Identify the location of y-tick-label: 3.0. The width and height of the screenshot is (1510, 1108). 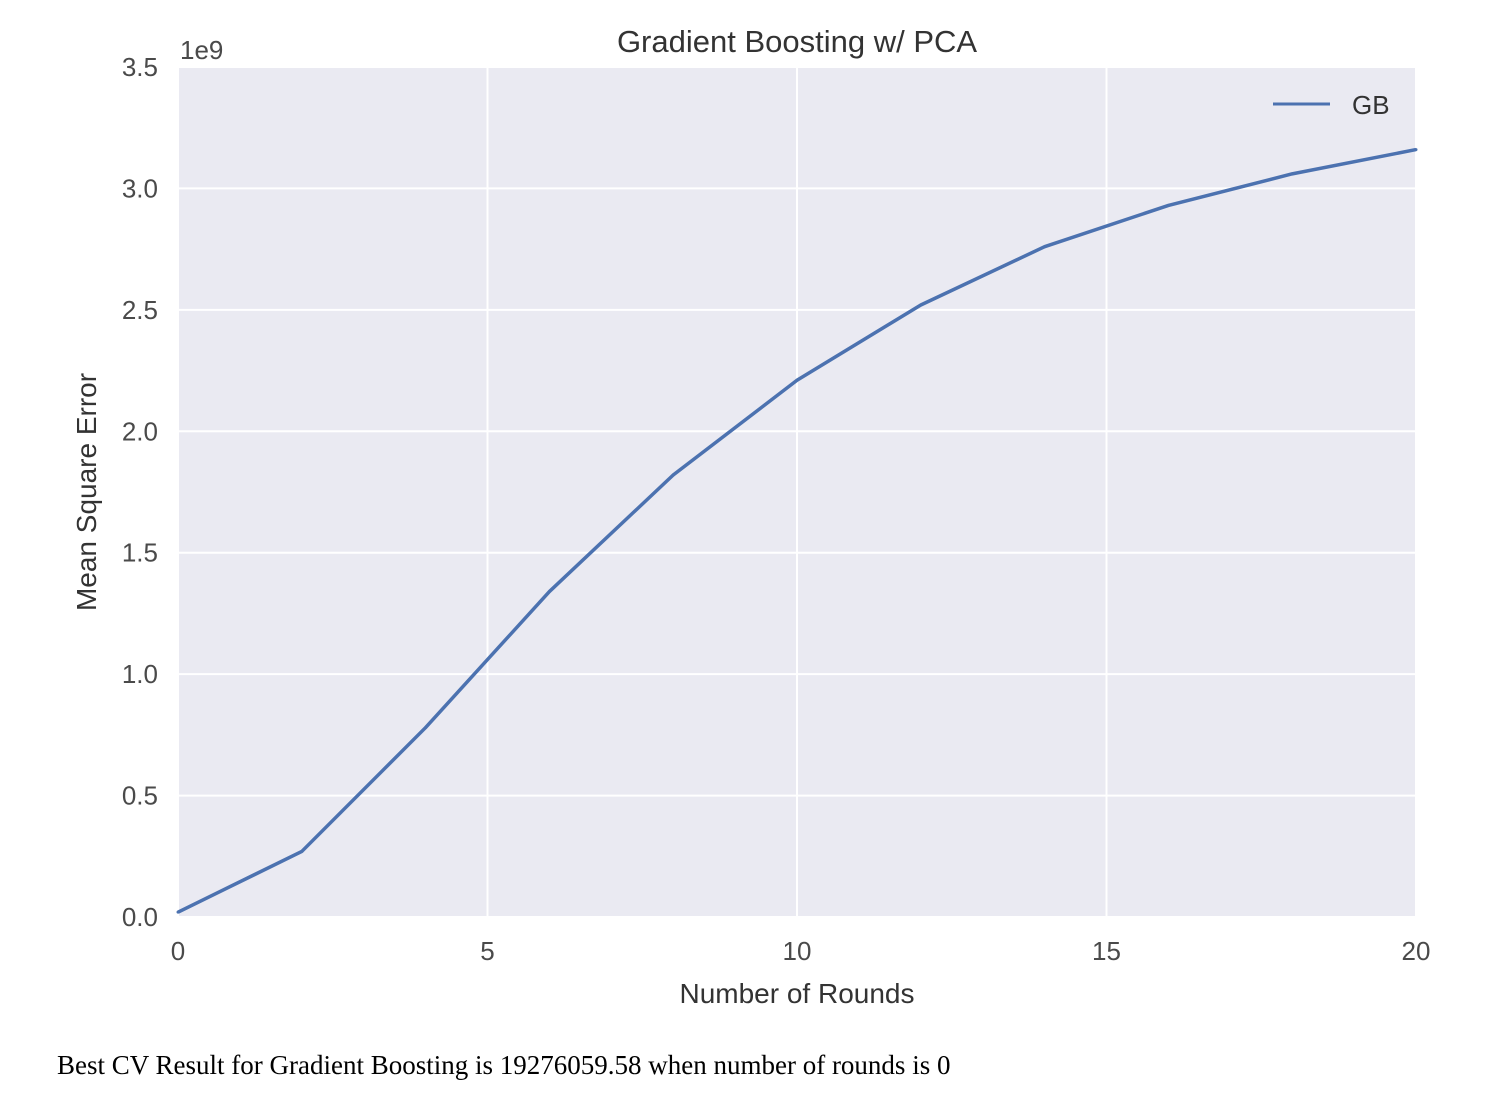
(140, 188).